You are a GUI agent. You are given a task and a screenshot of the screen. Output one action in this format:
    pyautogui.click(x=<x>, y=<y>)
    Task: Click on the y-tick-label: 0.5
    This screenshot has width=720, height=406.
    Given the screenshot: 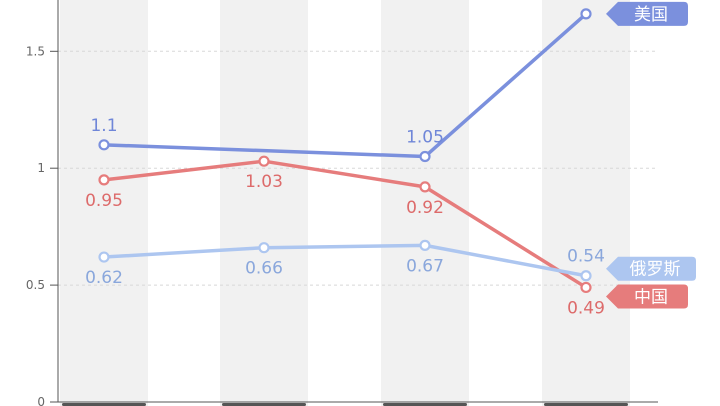 What is the action you would take?
    pyautogui.click(x=35, y=285)
    